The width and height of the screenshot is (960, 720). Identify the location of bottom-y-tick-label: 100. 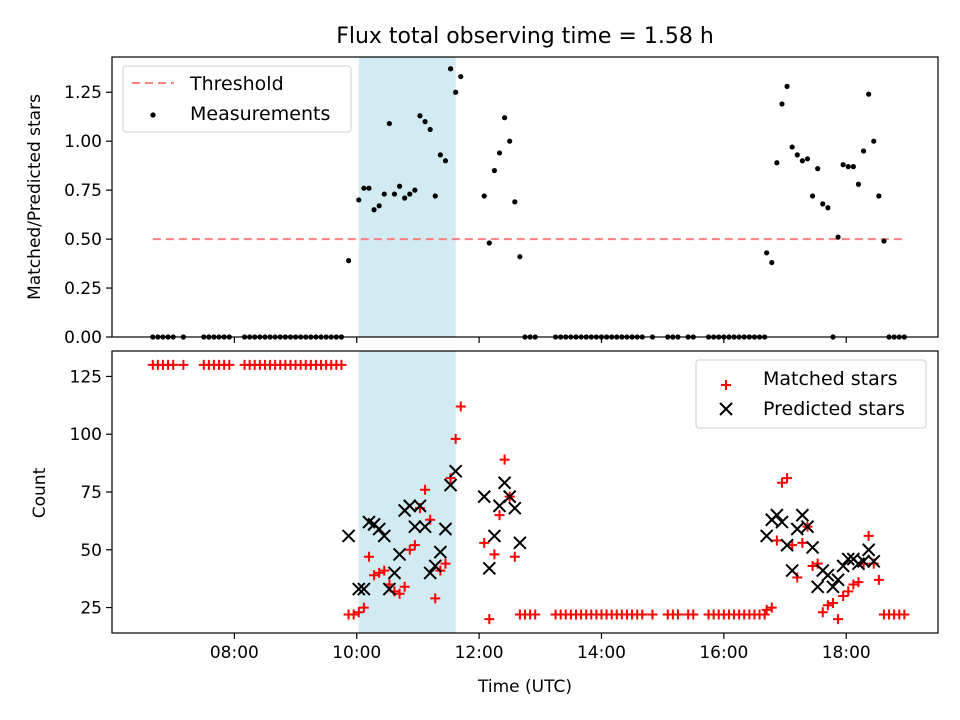
(86, 435).